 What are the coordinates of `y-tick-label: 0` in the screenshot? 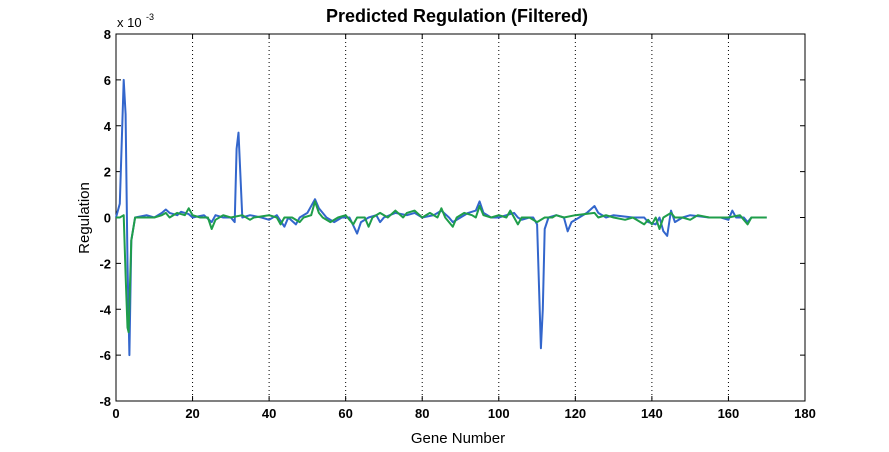 It's located at (107, 218).